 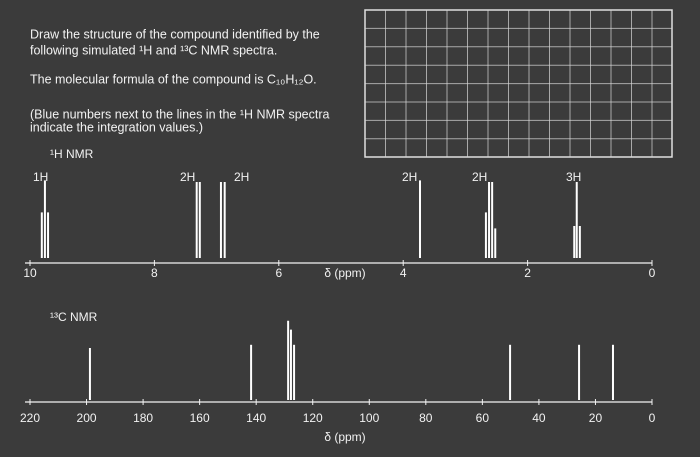 I want to click on x-tick-label: 220, so click(x=30, y=418).